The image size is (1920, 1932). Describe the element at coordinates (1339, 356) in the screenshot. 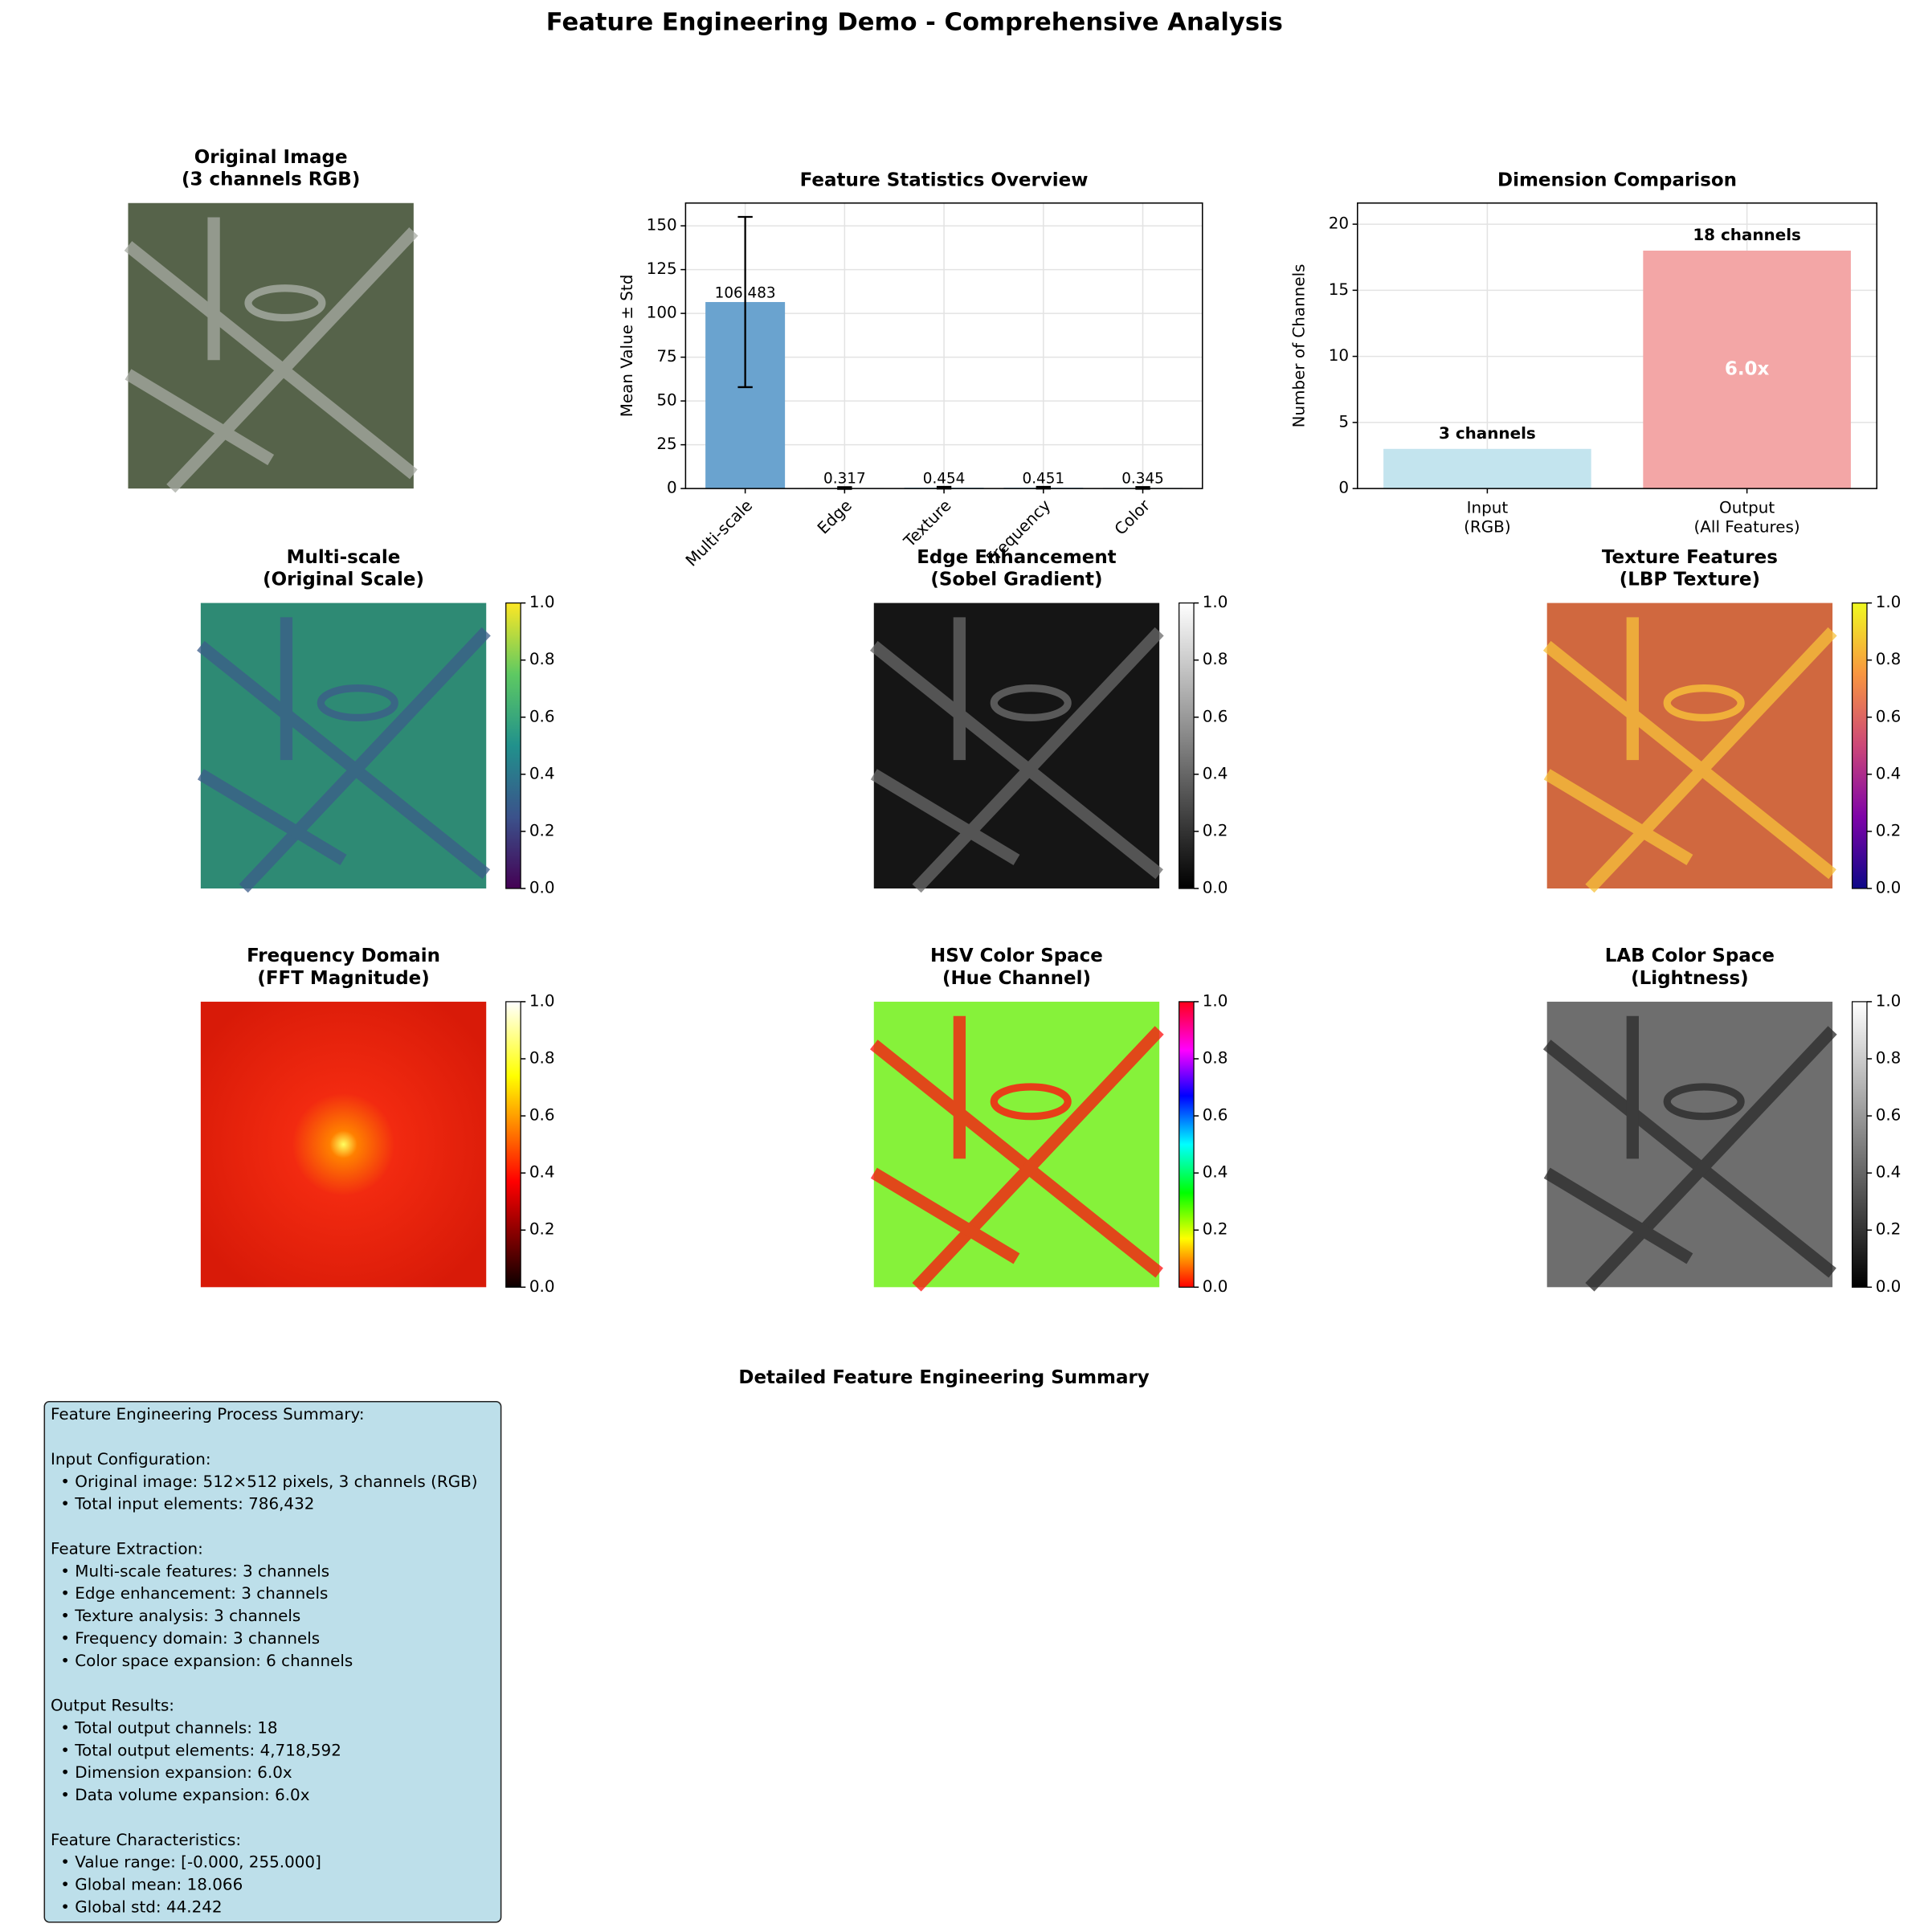

I see `y-tick-label: 10` at that location.